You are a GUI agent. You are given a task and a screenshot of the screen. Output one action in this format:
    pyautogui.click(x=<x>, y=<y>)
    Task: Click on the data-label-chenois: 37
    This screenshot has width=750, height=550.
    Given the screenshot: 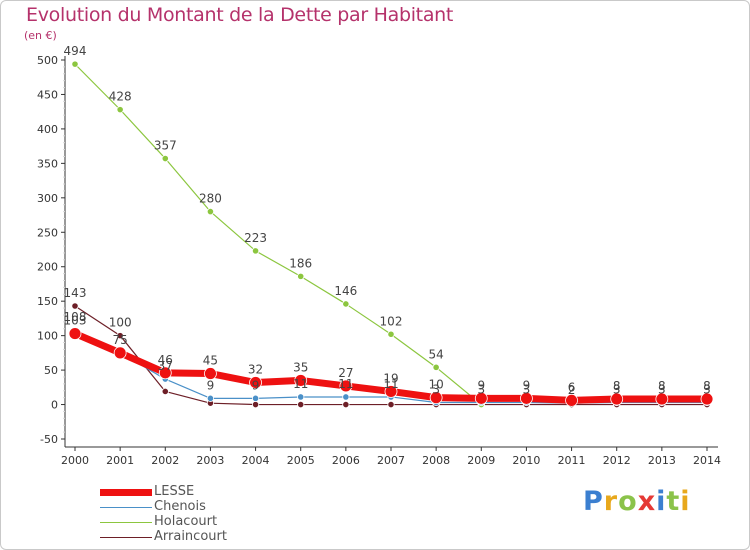 What is the action you would take?
    pyautogui.click(x=165, y=366)
    